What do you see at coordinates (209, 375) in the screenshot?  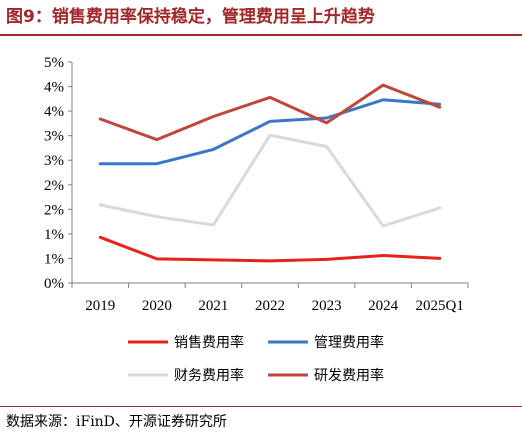 I see `legend-label: 财务费用率` at bounding box center [209, 375].